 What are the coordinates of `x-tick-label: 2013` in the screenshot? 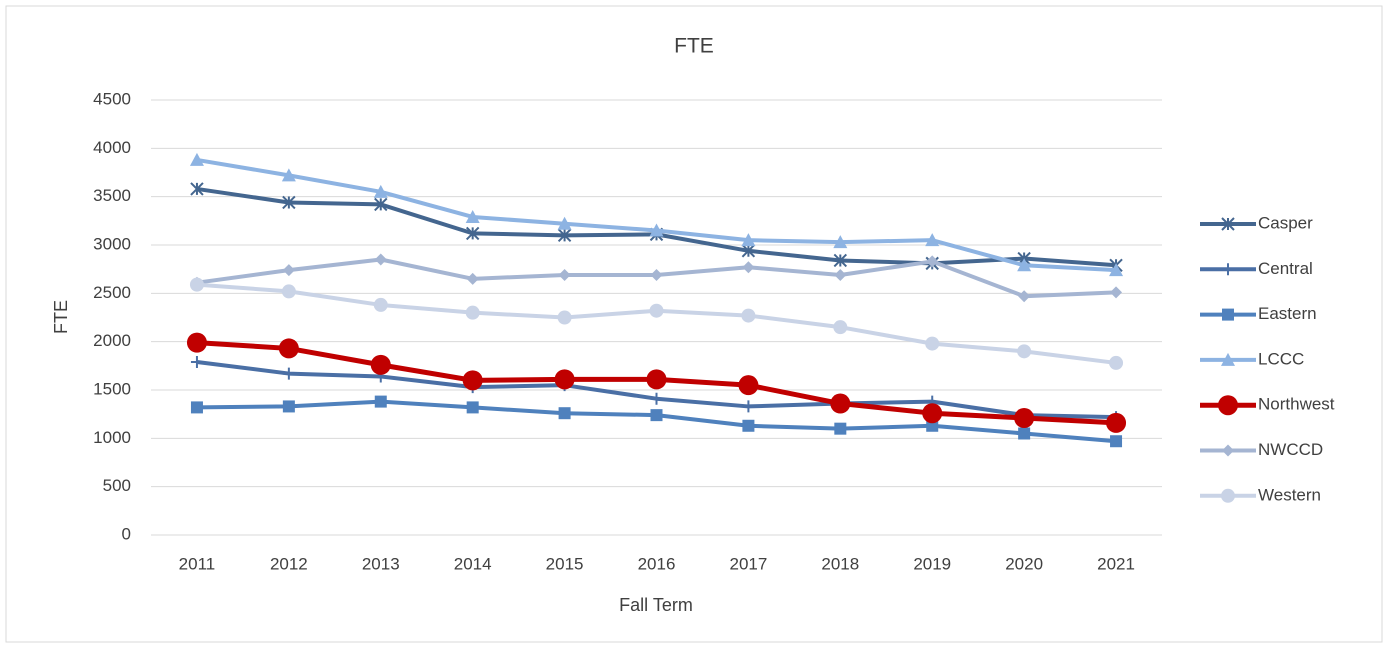 It's located at (381, 563).